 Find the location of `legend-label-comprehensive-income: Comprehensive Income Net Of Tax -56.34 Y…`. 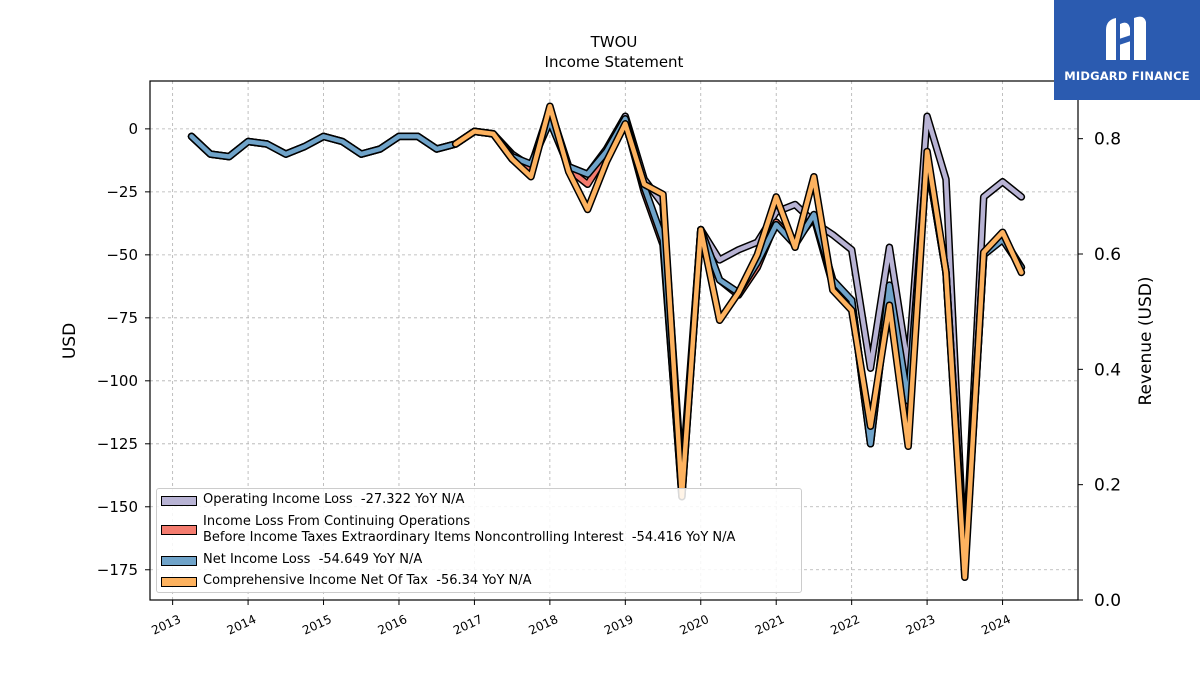

legend-label-comprehensive-income: Comprehensive Income Net Of Tax -56.34 Y… is located at coordinates (367, 580).